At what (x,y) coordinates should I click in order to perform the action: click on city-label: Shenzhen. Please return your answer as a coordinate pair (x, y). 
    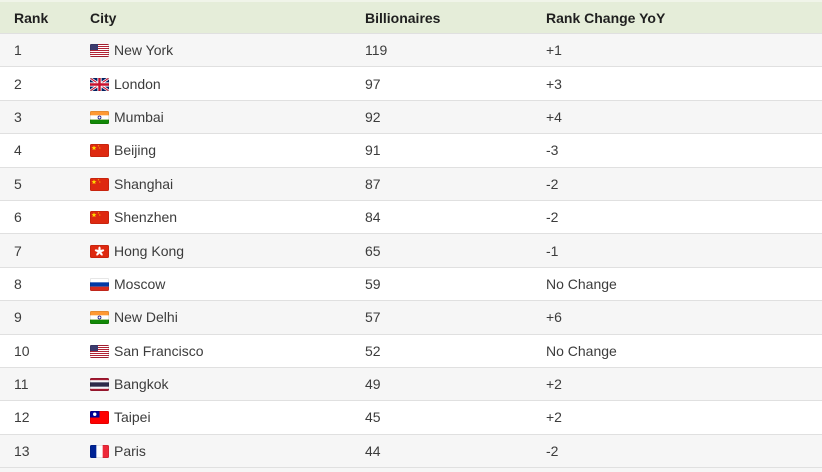
    Looking at the image, I should click on (146, 217).